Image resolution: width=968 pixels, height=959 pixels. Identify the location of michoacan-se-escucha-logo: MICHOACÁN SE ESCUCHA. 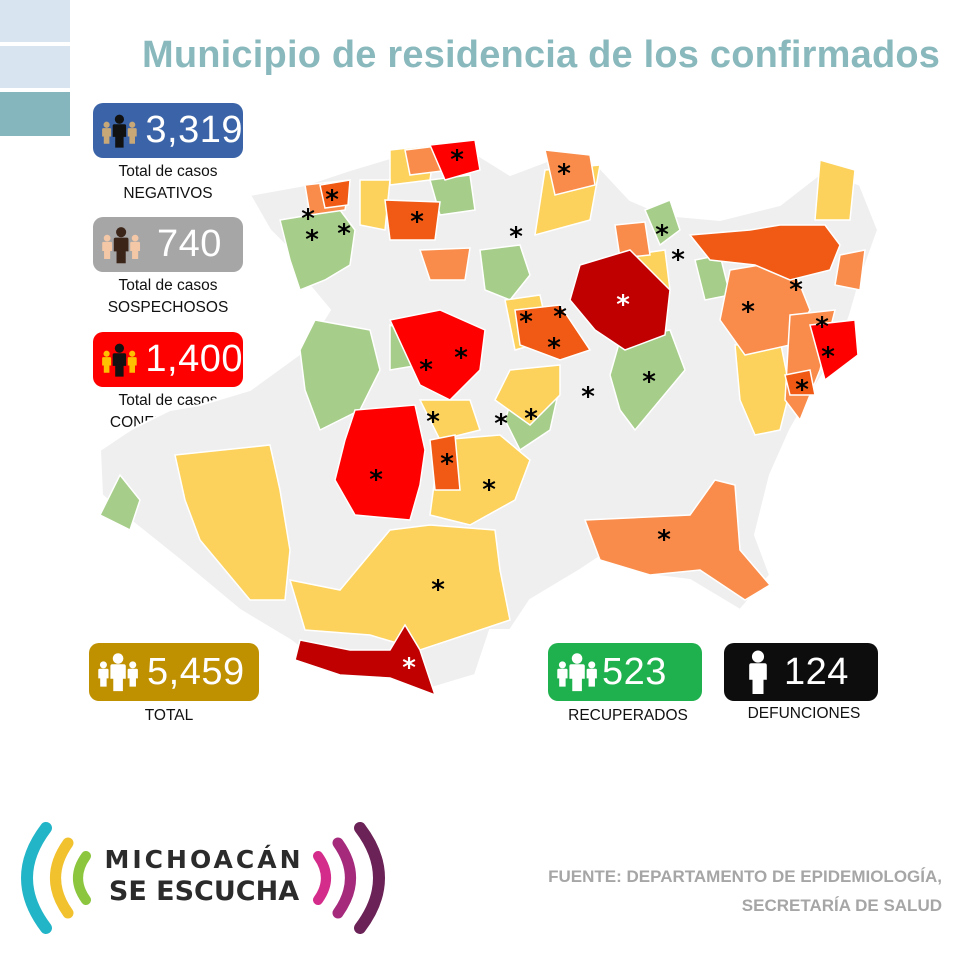
(203, 878).